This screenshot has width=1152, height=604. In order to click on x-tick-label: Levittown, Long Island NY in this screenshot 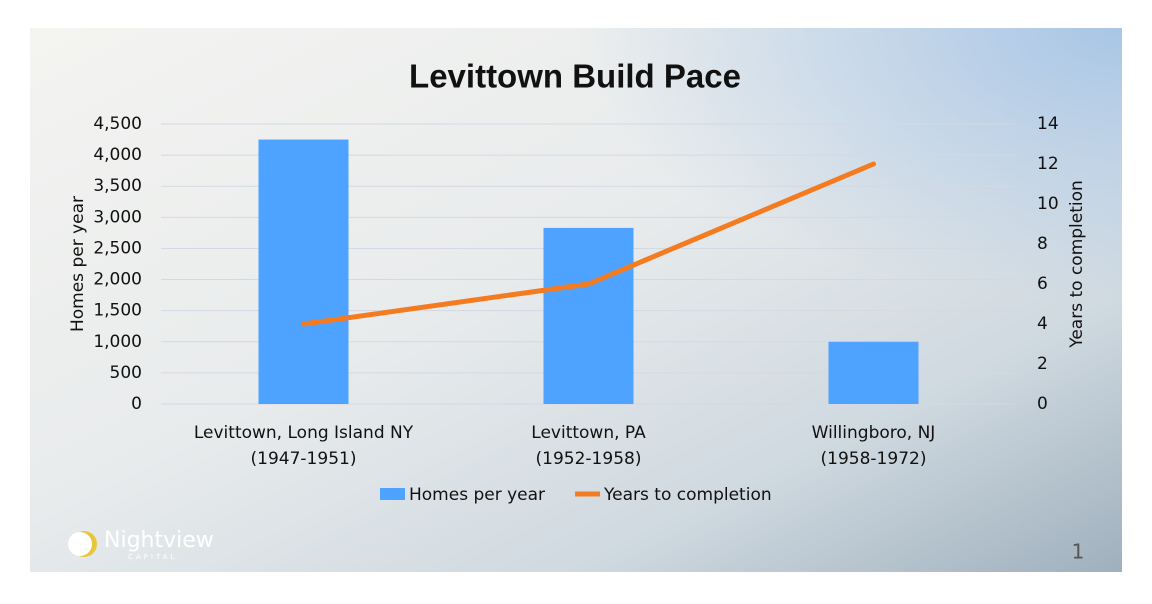, I will do `click(304, 433)`.